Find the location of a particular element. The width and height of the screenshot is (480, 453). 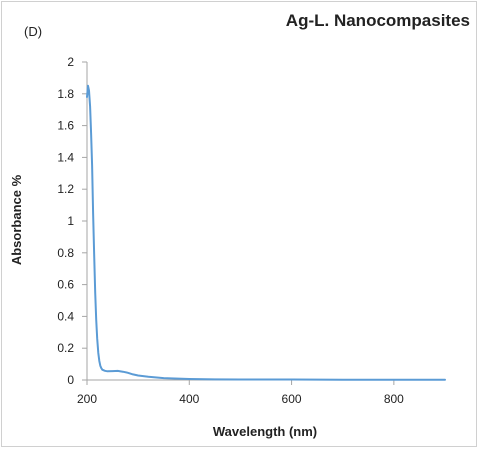

x-tick-label: 400 is located at coordinates (189, 399).